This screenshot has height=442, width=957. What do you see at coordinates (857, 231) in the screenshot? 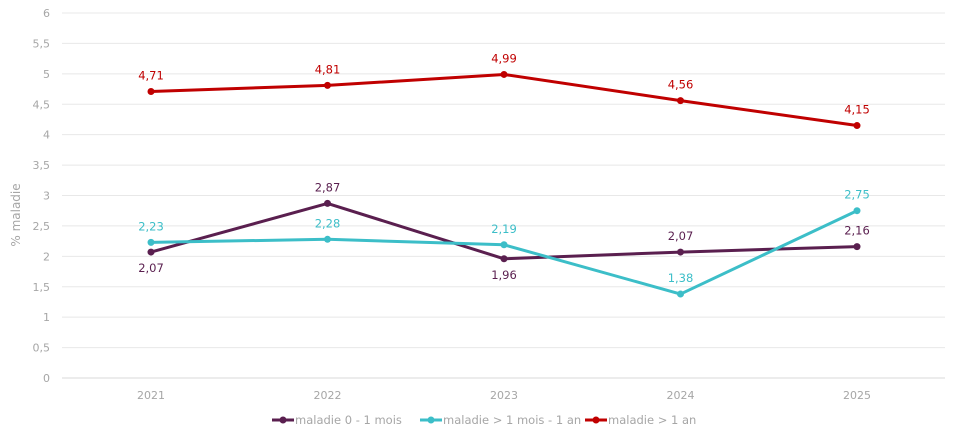
I see `data-label: 2,16` at bounding box center [857, 231].